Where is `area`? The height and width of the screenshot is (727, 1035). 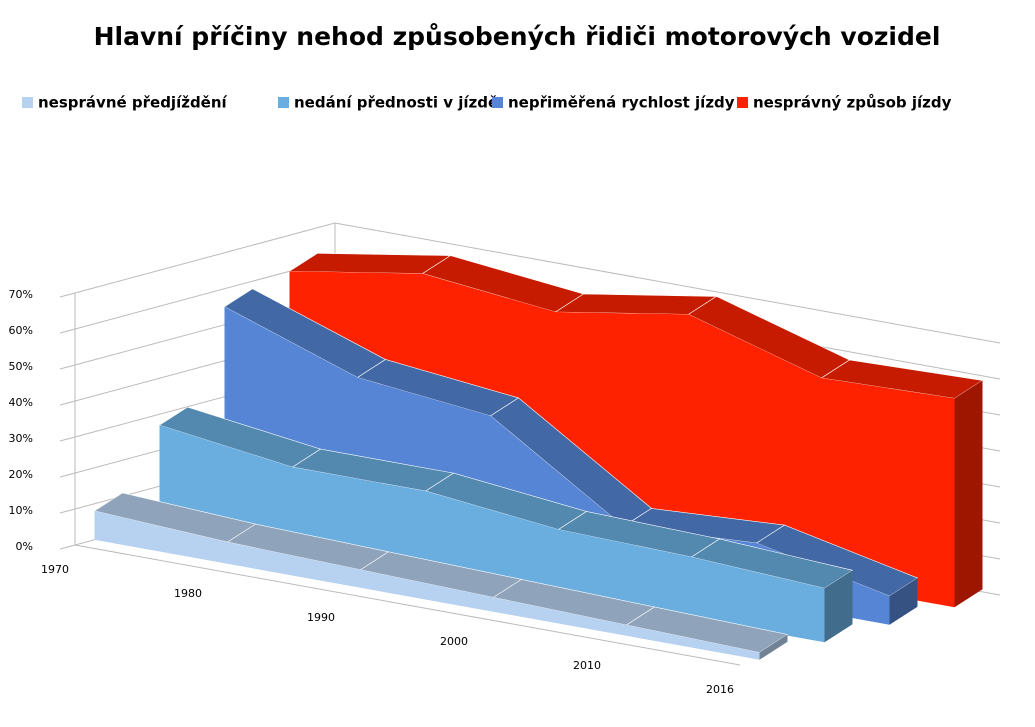 area is located at coordinates (427, 585).